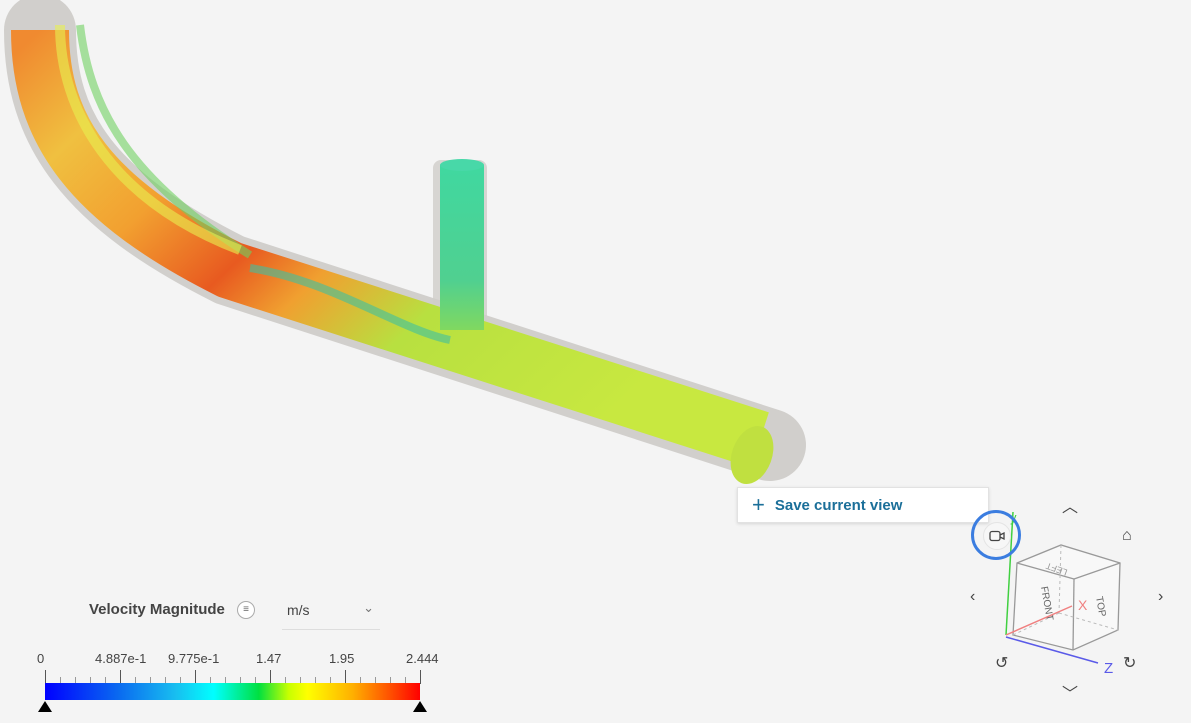 The width and height of the screenshot is (1191, 723). Describe the element at coordinates (298, 610) in the screenshot. I see `unit-value: m/s` at that location.